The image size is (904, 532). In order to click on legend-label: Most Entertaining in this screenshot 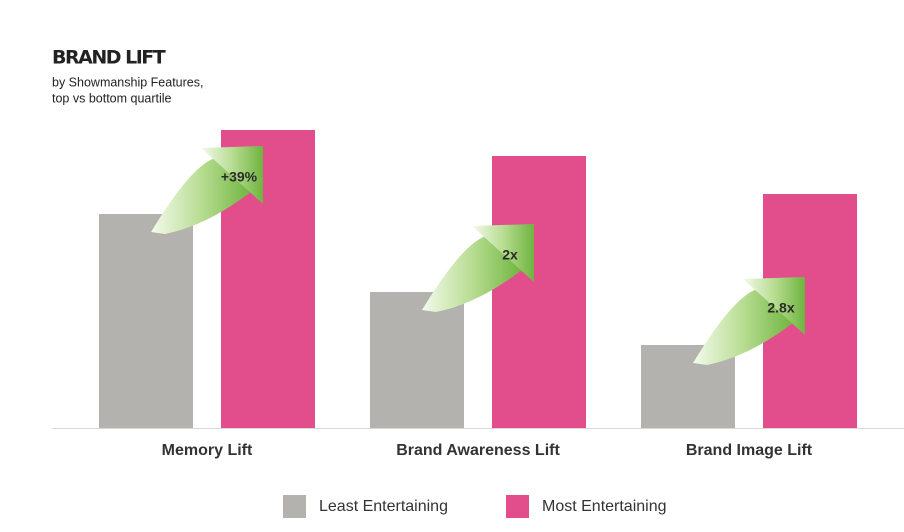, I will do `click(604, 506)`.